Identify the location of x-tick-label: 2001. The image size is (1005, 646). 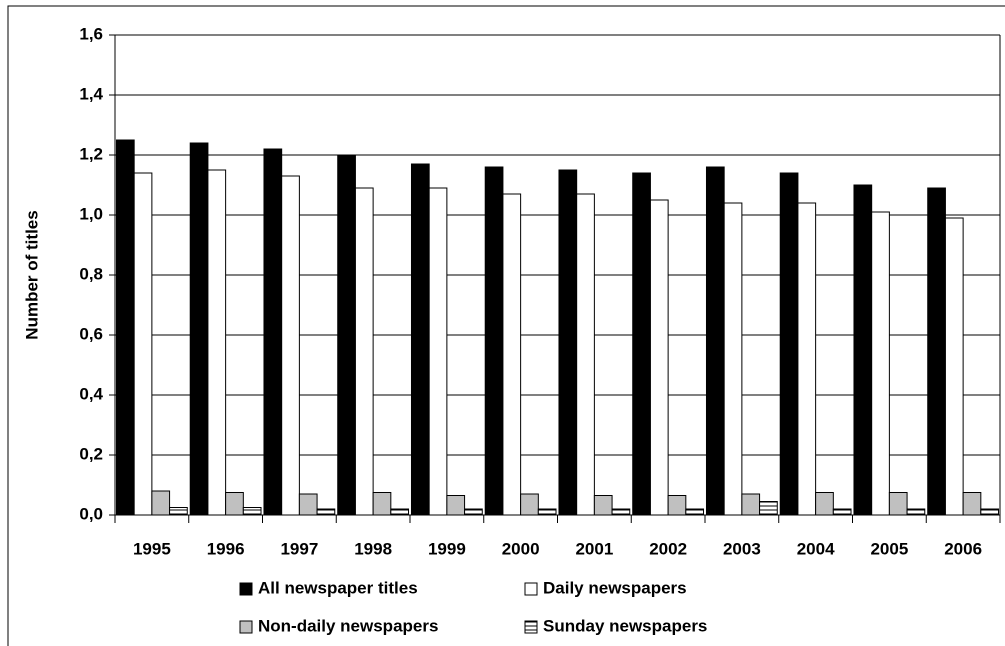
(594, 548).